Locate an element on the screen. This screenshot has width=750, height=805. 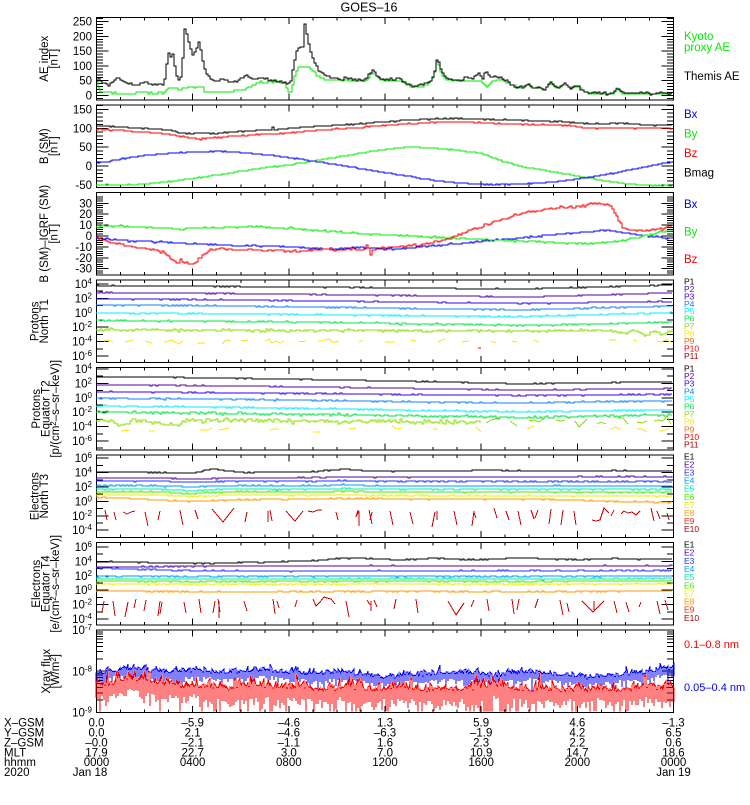
svg-text: –4.6 is located at coordinates (289, 724).